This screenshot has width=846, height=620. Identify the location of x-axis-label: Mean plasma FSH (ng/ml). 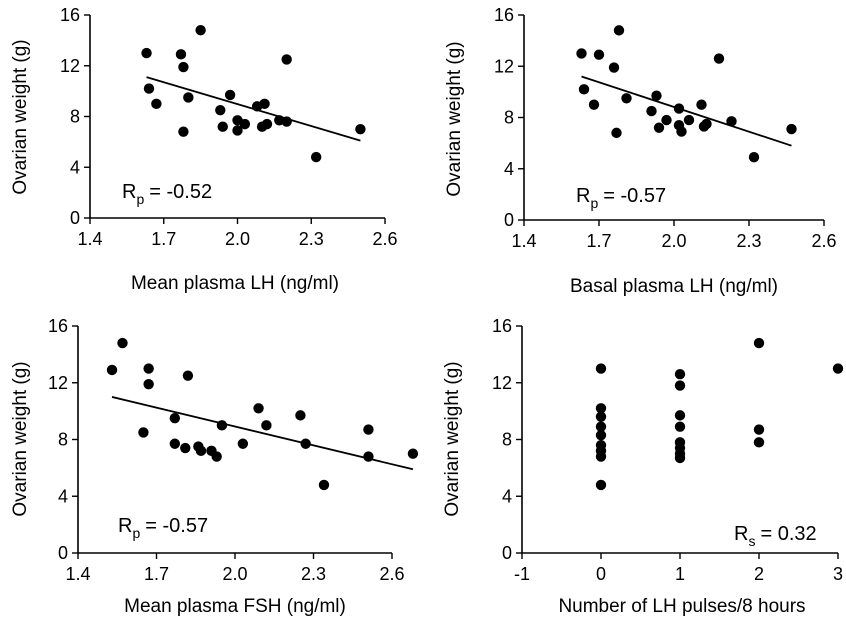
(235, 606).